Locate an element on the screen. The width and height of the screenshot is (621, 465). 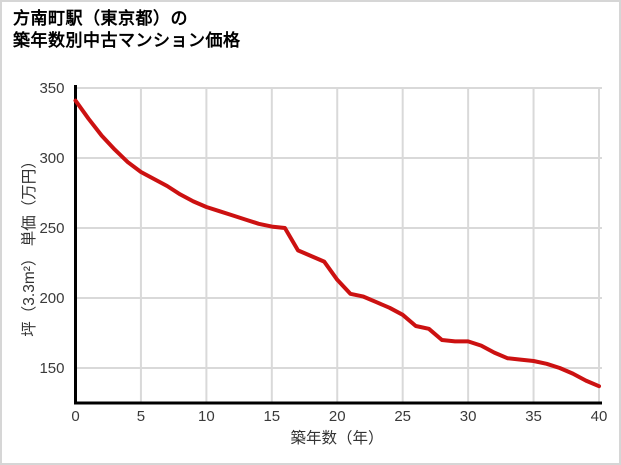
x-tick-label: 35 is located at coordinates (533, 416).